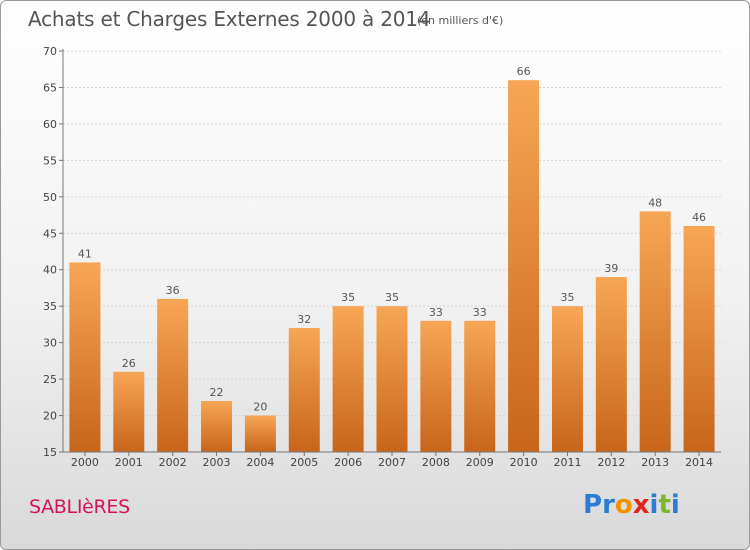 This screenshot has height=550, width=750. Describe the element at coordinates (699, 462) in the screenshot. I see `x-tick-label: 2014` at that location.